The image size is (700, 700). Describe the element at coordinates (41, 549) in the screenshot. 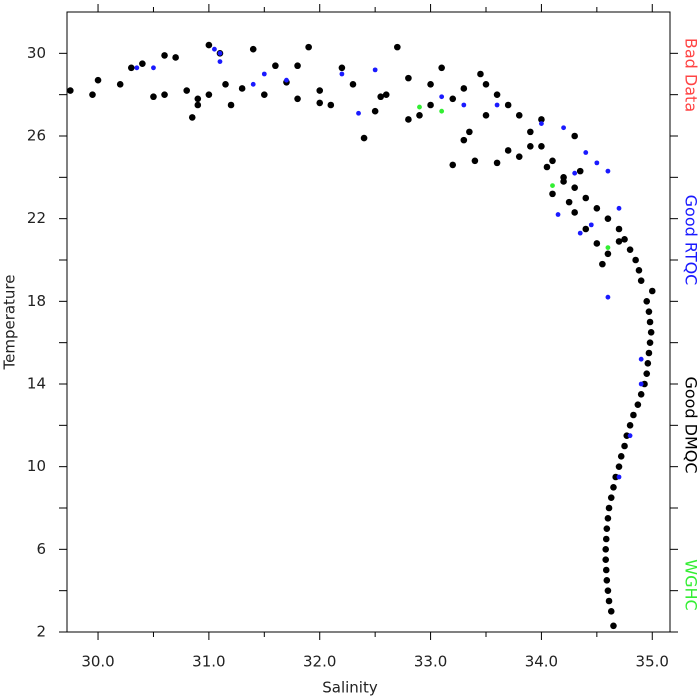

I see `y-tick-label: 6` at that location.